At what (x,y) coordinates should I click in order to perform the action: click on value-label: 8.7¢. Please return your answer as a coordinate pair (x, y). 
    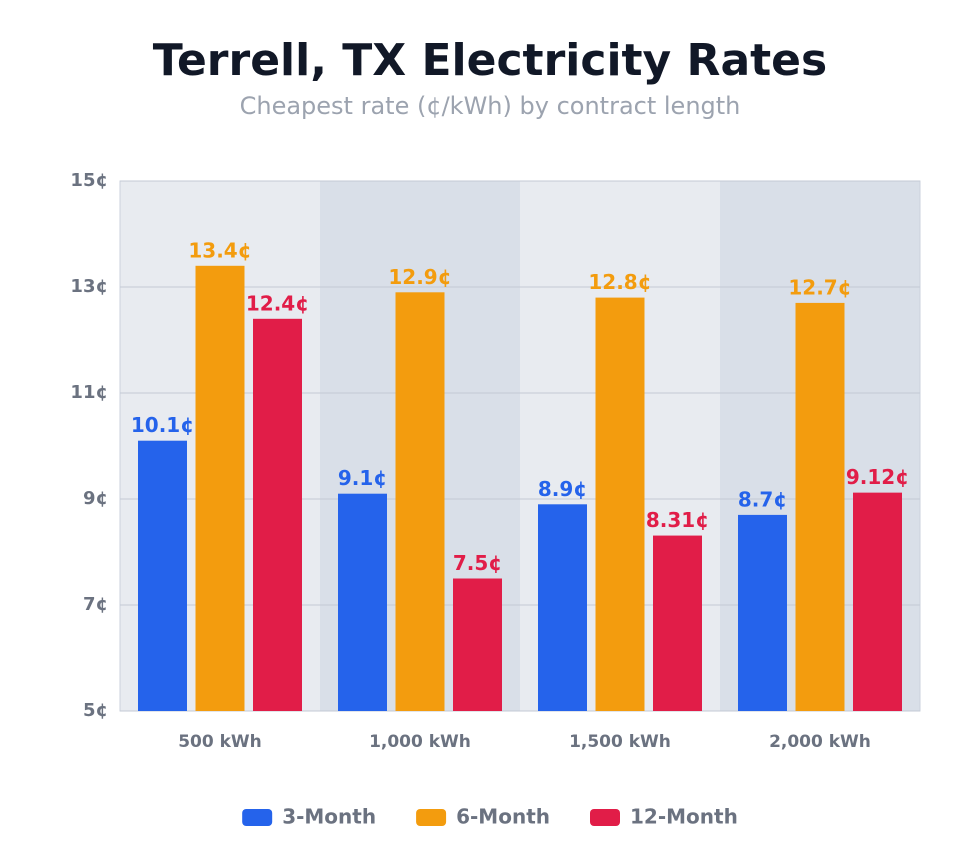
    Looking at the image, I should click on (762, 499).